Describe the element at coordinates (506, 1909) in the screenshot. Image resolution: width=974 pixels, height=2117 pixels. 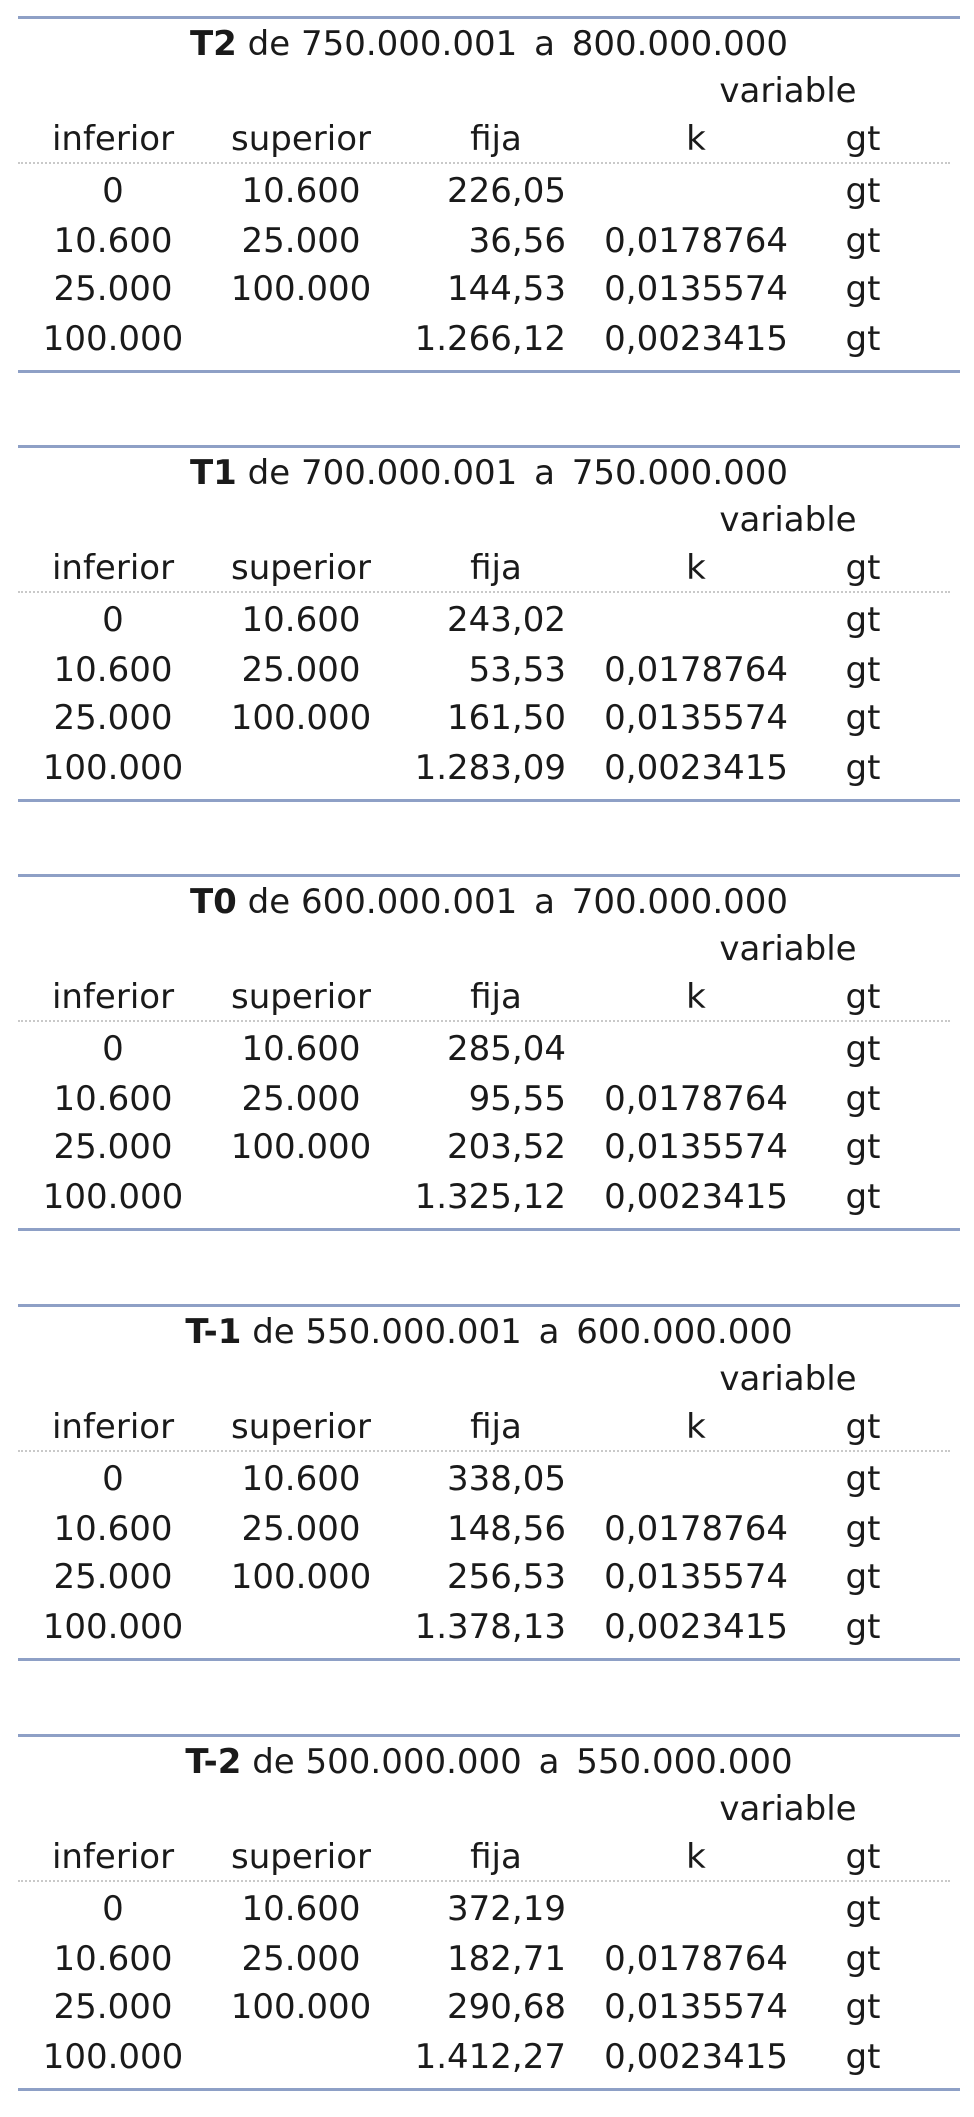
I see `cell-fija: 372,19` at that location.